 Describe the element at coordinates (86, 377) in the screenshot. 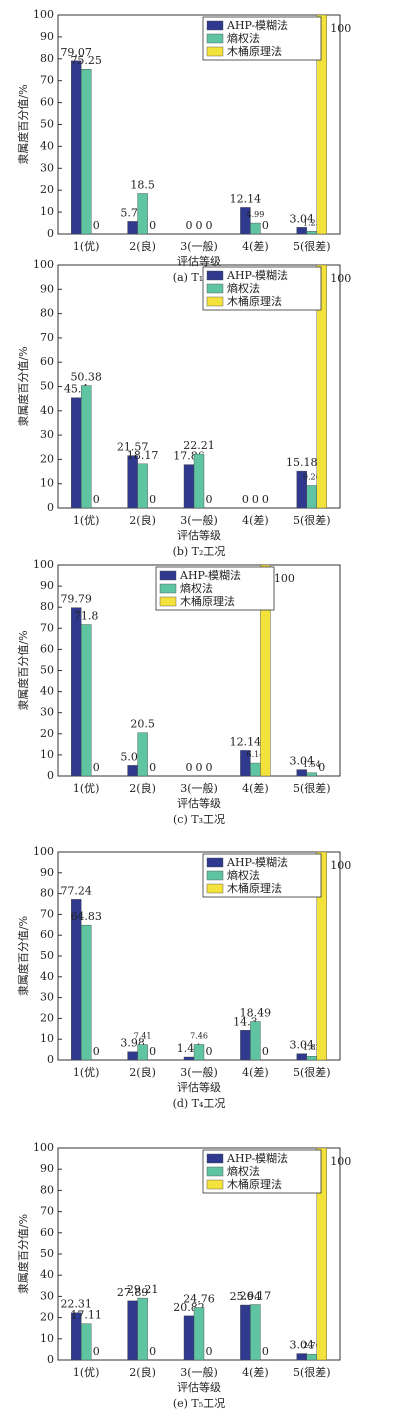

I see `value-label: 50.38` at that location.